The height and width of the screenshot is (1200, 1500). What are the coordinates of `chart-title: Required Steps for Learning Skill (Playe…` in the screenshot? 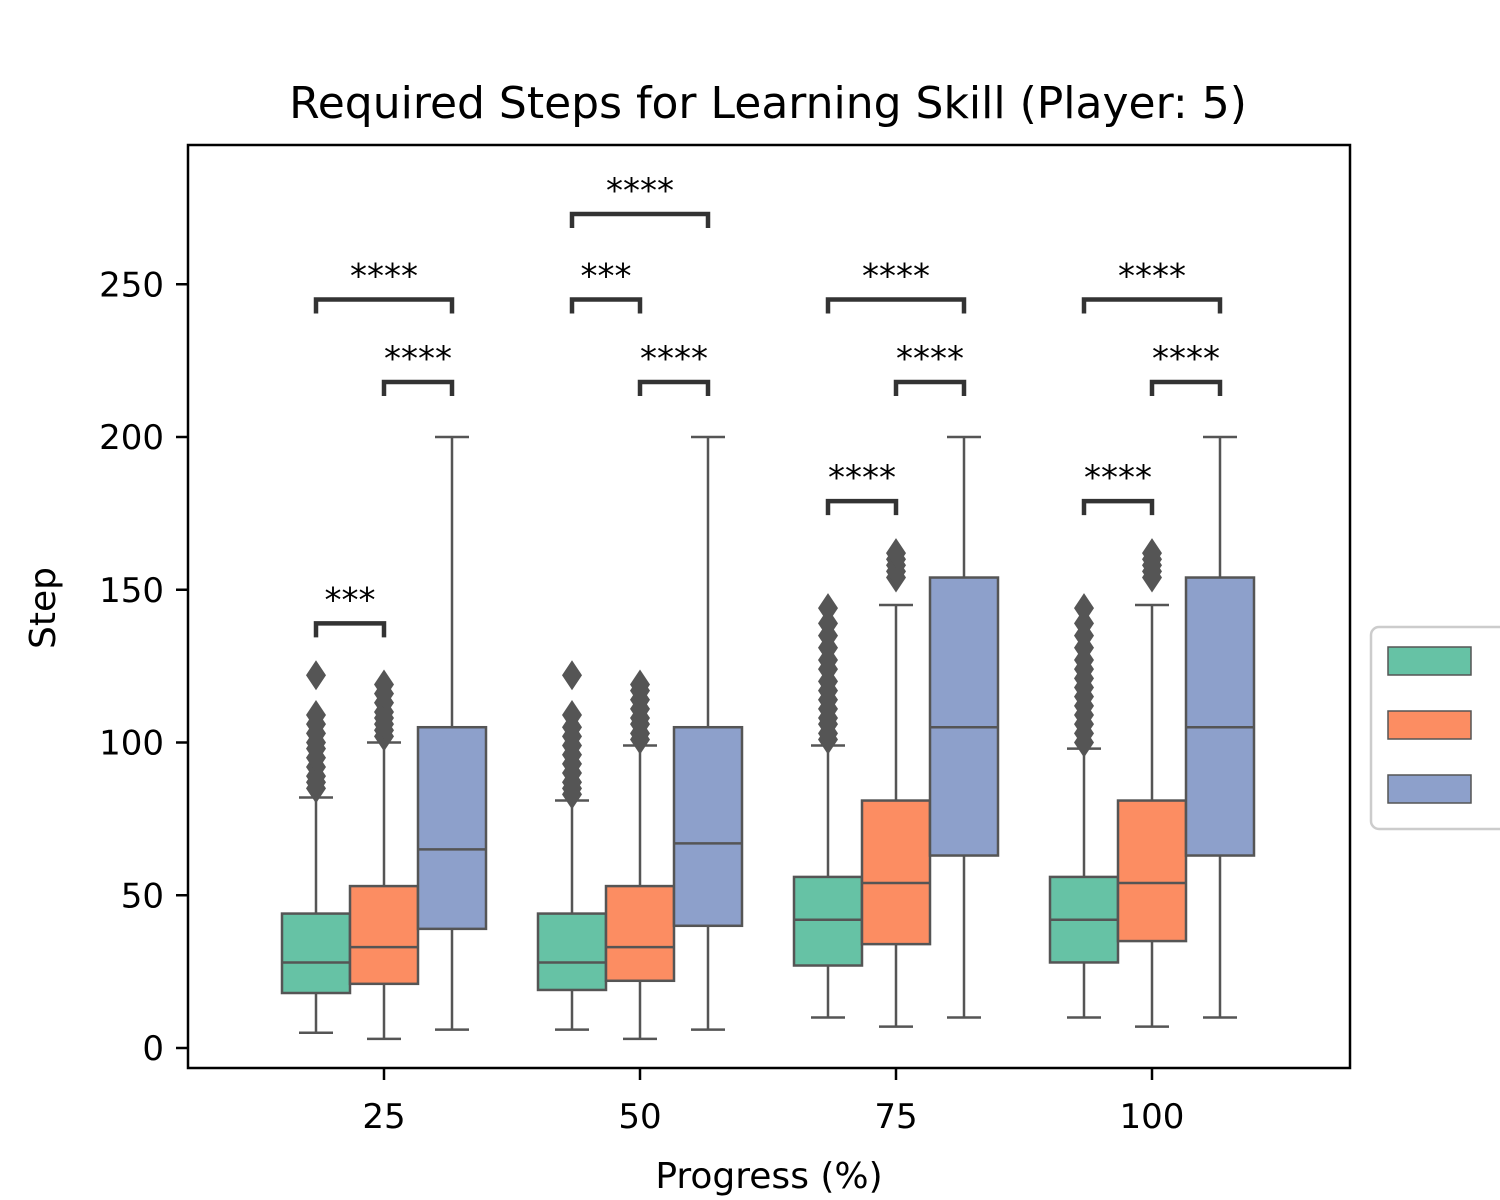 It's located at (768, 103).